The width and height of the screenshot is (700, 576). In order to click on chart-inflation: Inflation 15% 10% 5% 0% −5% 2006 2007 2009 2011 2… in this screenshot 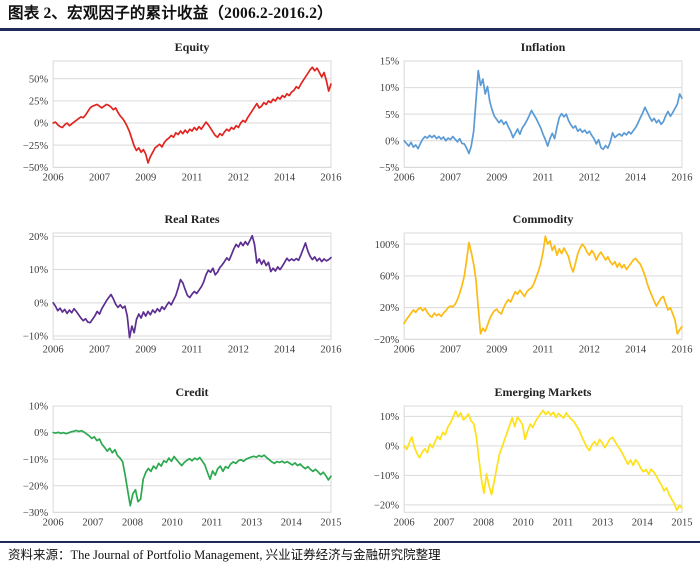, I will do `click(525, 114)`.